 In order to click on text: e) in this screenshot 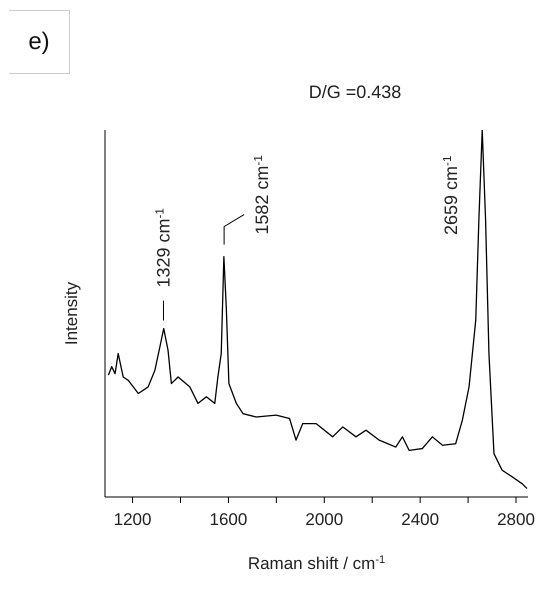, I will do `click(39, 42)`.